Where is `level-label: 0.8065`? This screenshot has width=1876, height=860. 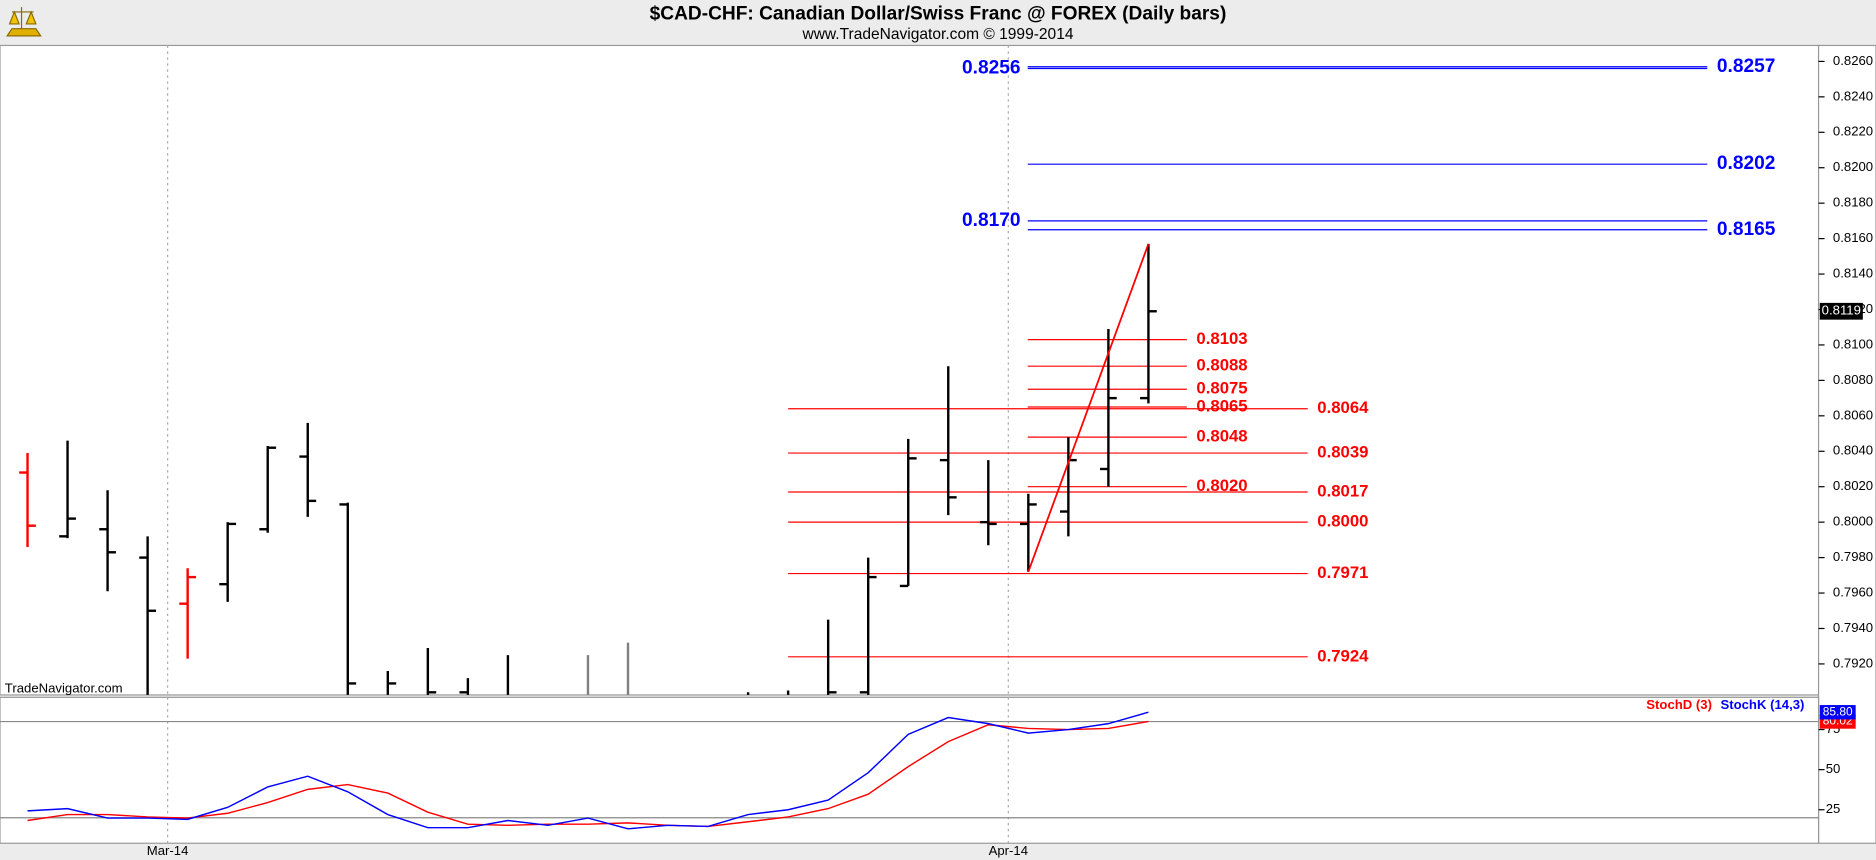
level-label: 0.8065 is located at coordinates (1221, 405).